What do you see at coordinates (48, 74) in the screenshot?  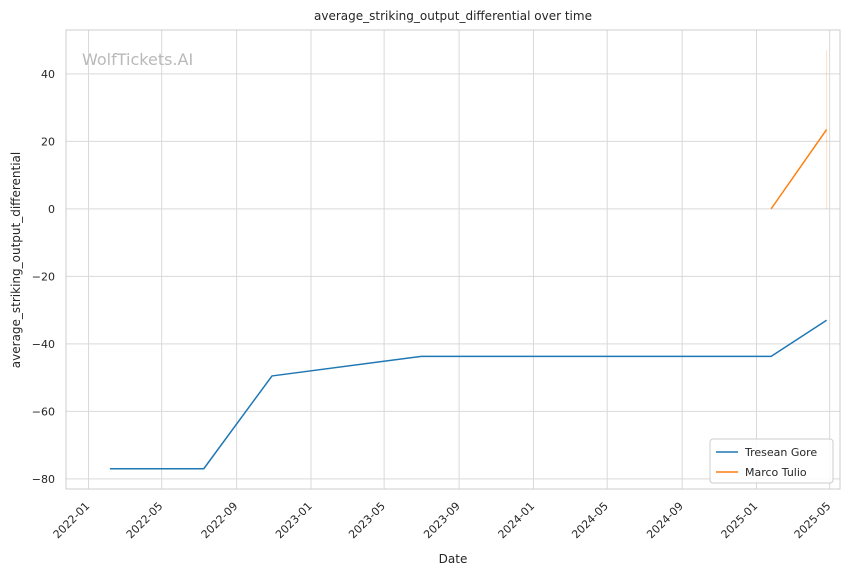 I see `y-tick-label: 40` at bounding box center [48, 74].